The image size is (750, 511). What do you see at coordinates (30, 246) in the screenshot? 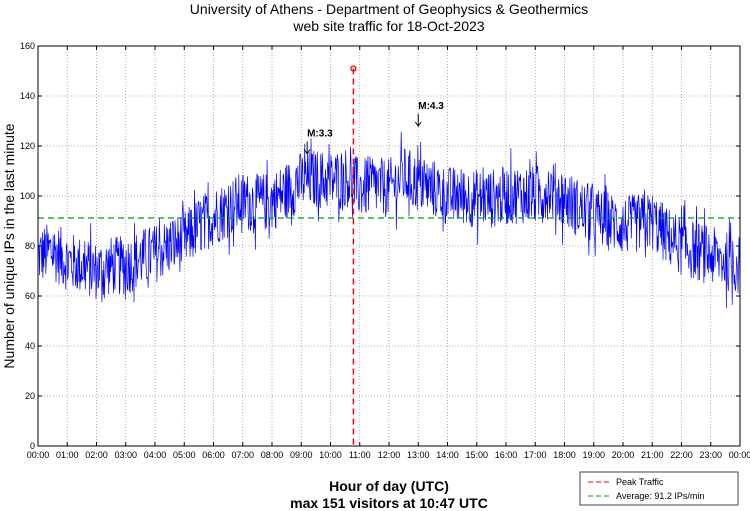
I see `y-tick-label: 80` at bounding box center [30, 246].